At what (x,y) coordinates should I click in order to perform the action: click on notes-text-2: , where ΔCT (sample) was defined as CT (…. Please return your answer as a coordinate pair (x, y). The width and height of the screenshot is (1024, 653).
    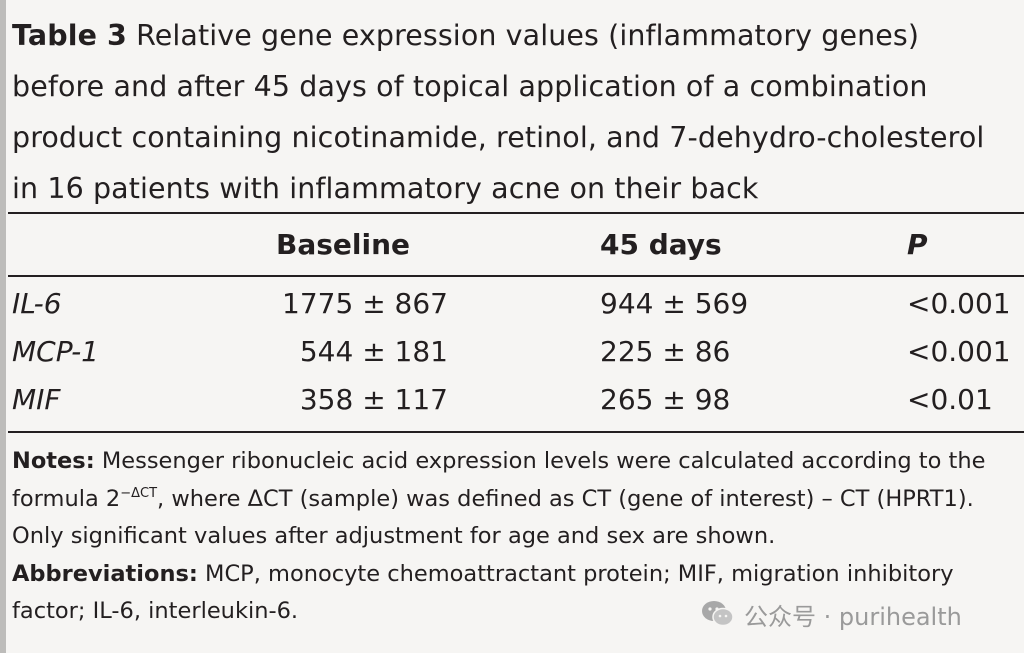
    Looking at the image, I should click on (493, 517).